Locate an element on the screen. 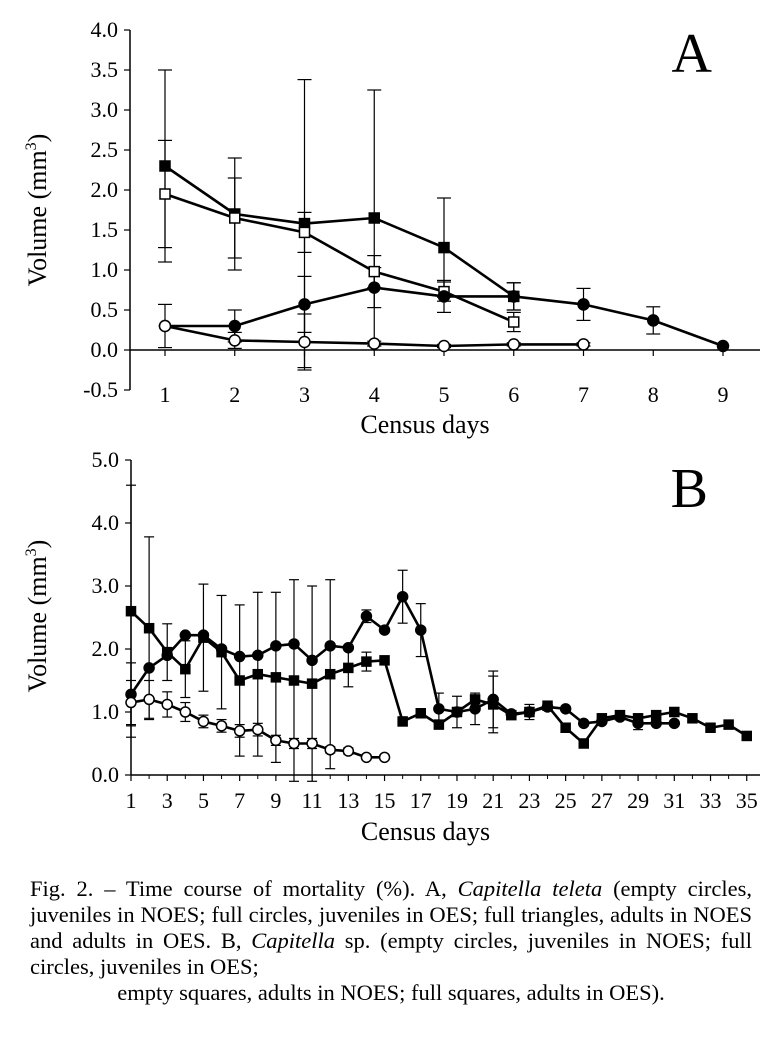 Image resolution: width=781 pixels, height=1038 pixels. panel-b-x-tick-label: 21 is located at coordinates (493, 800).